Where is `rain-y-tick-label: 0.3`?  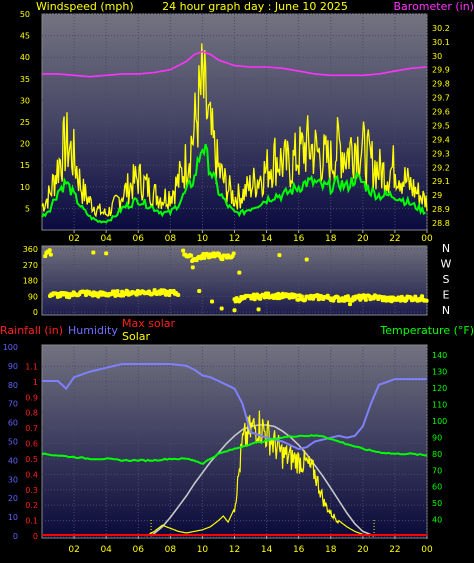 rain-y-tick-label: 0.3 is located at coordinates (31, 490).